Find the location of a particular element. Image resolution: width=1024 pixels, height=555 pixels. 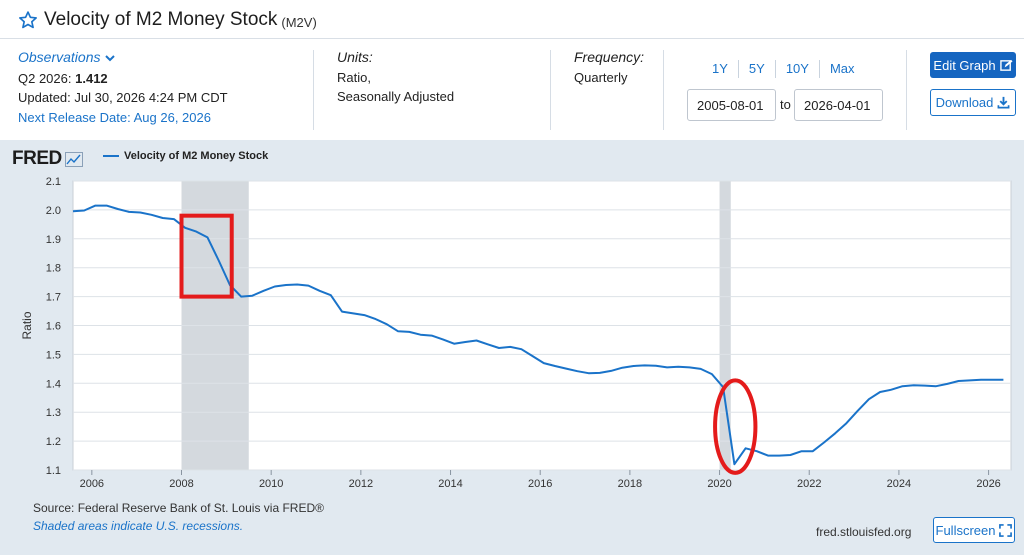

end-date-input is located at coordinates (838, 105).